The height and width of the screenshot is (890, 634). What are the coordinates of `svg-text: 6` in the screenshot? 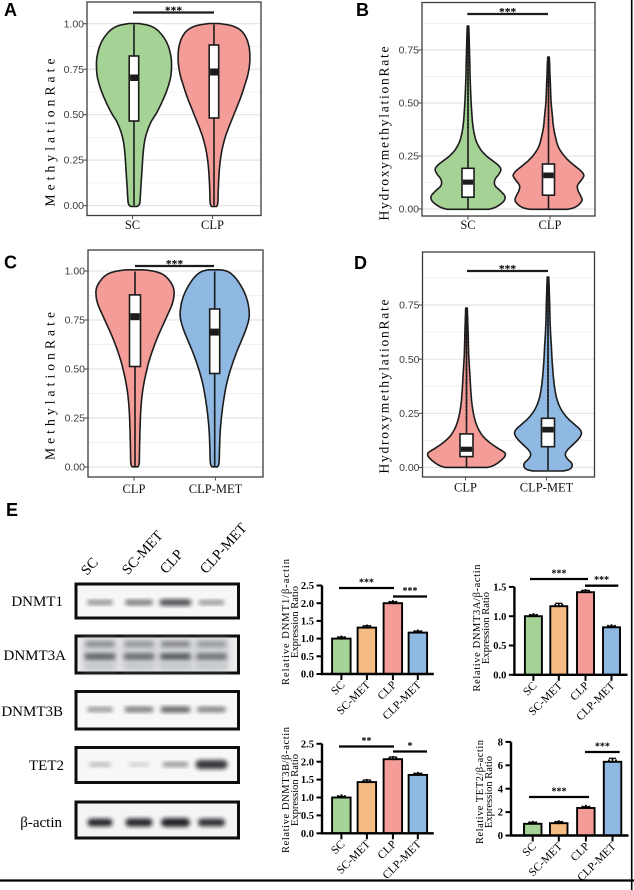 It's located at (500, 766).